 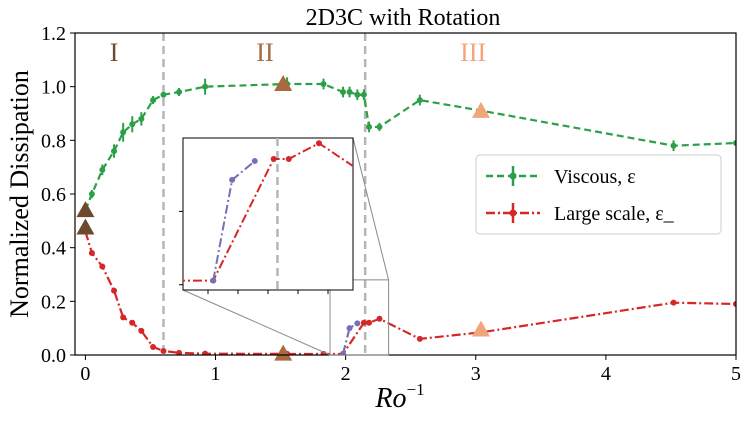 I want to click on region-label: I, so click(x=114, y=52).